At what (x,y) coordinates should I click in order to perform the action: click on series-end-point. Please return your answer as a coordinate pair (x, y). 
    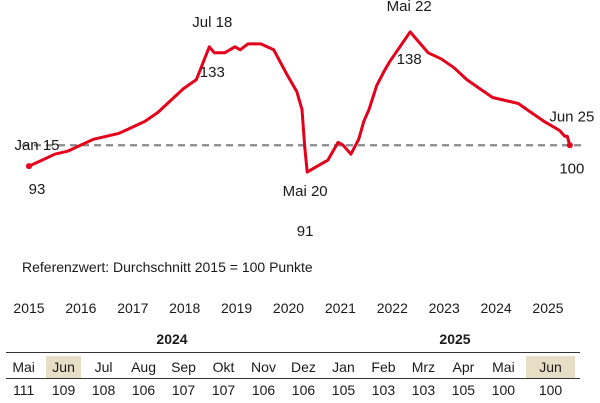
    Looking at the image, I should click on (569, 145).